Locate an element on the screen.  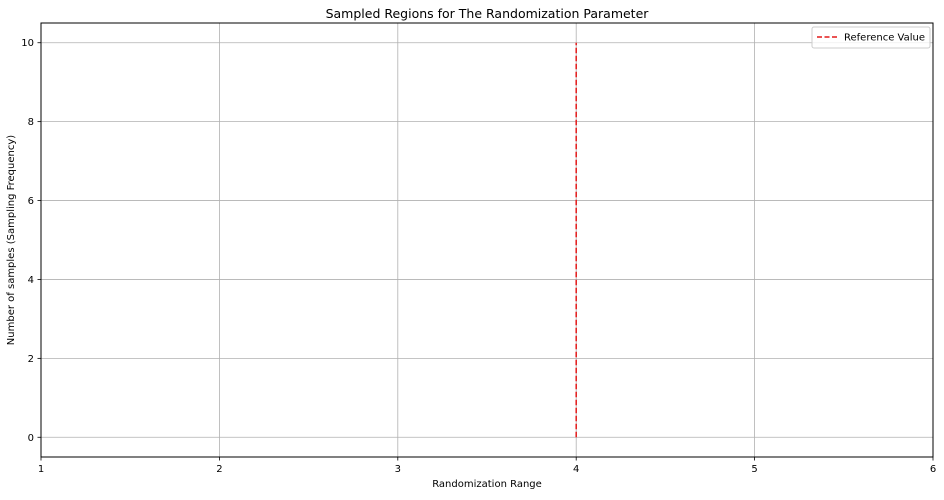
legend-box is located at coordinates (871, 37).